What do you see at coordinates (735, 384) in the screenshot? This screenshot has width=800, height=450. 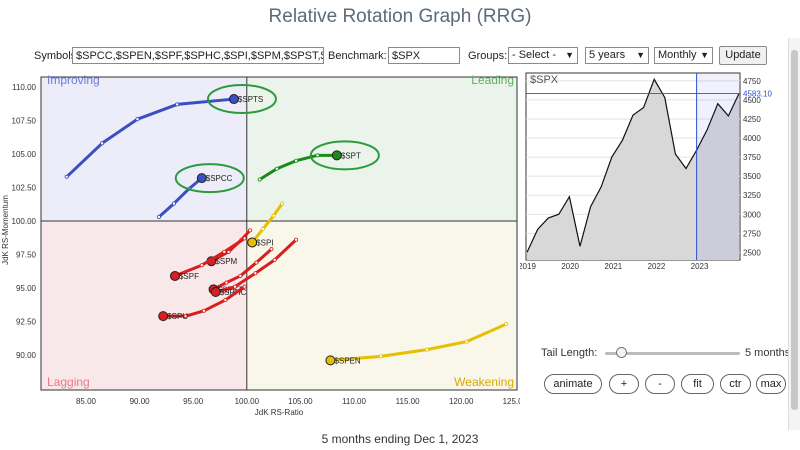 I see `center-button: ctr` at bounding box center [735, 384].